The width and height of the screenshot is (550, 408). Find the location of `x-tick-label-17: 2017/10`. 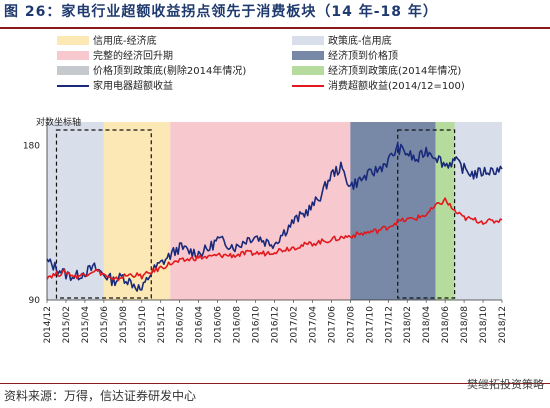

x-tick-label-17: 2017/10 is located at coordinates (370, 325).